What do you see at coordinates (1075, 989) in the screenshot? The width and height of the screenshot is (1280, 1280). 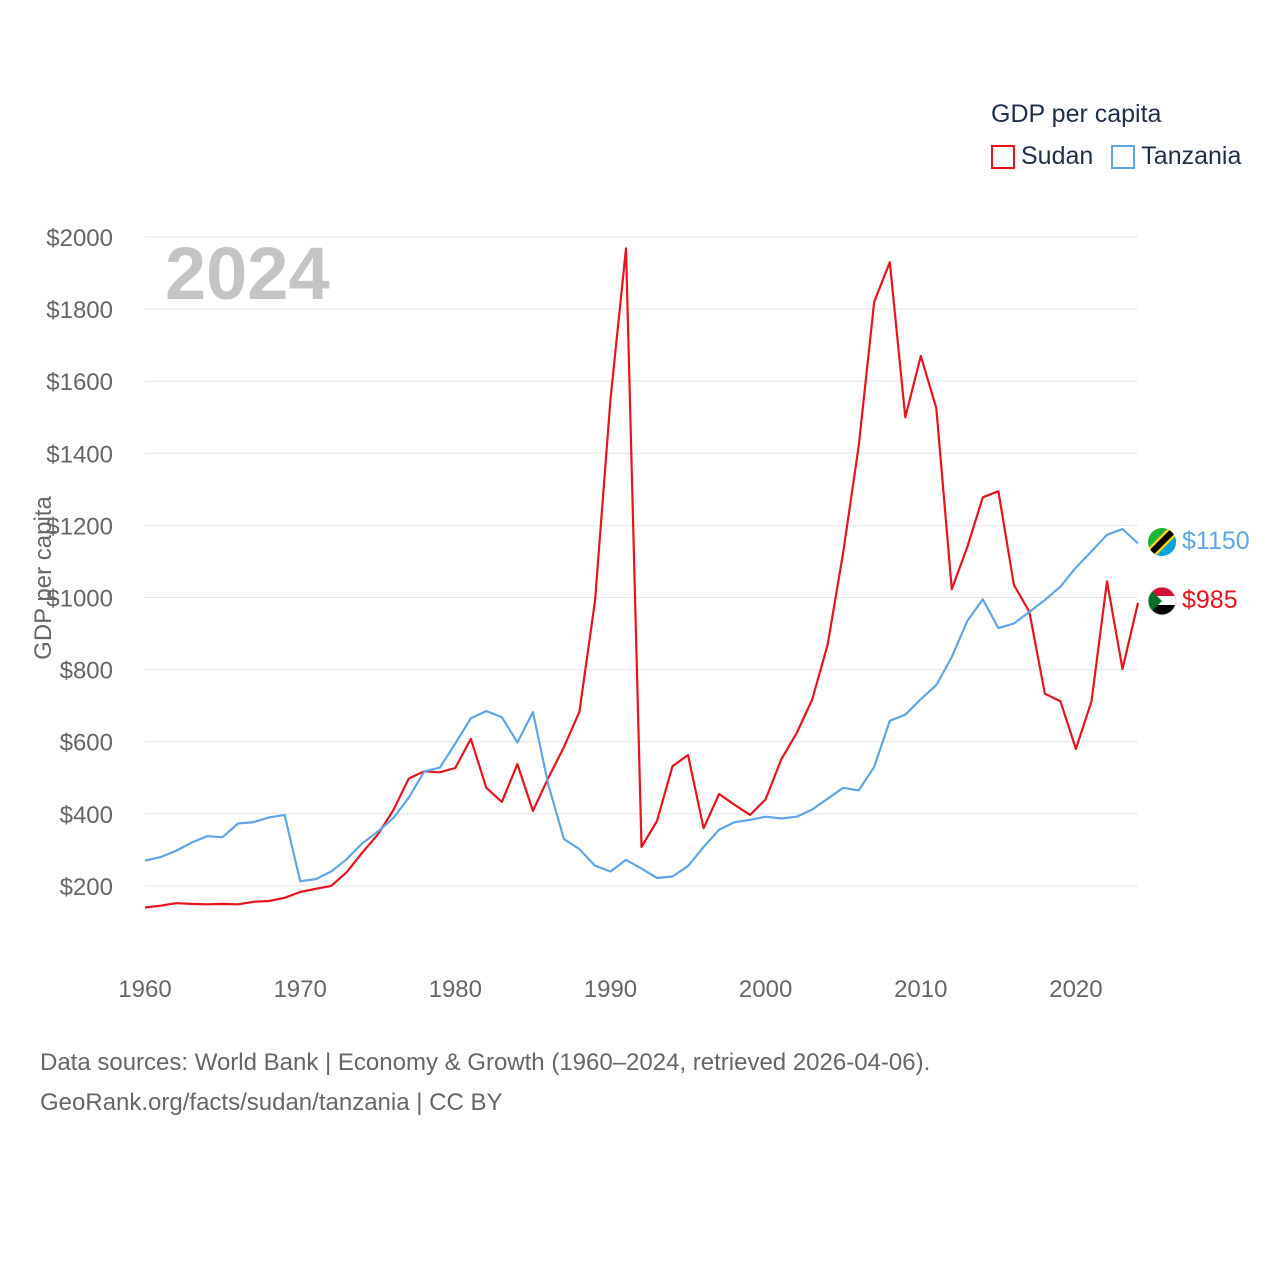 I see `x-tick-label: 2020` at bounding box center [1075, 989].